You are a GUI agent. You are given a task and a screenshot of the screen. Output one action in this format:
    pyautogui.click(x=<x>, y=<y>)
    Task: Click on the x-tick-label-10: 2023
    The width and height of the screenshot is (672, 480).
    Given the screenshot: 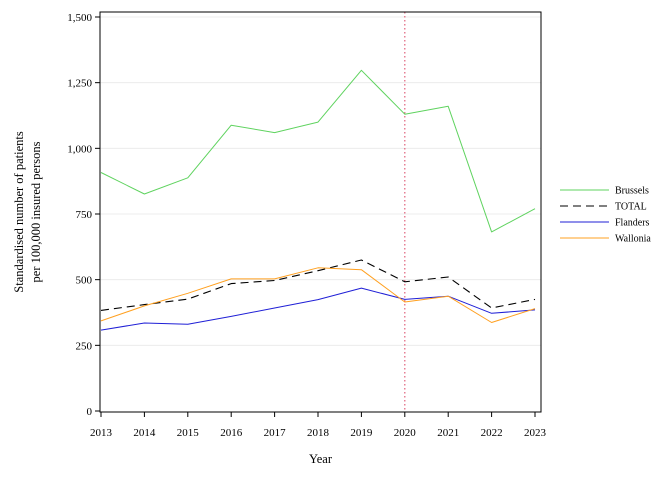 What is the action you would take?
    pyautogui.click(x=535, y=433)
    